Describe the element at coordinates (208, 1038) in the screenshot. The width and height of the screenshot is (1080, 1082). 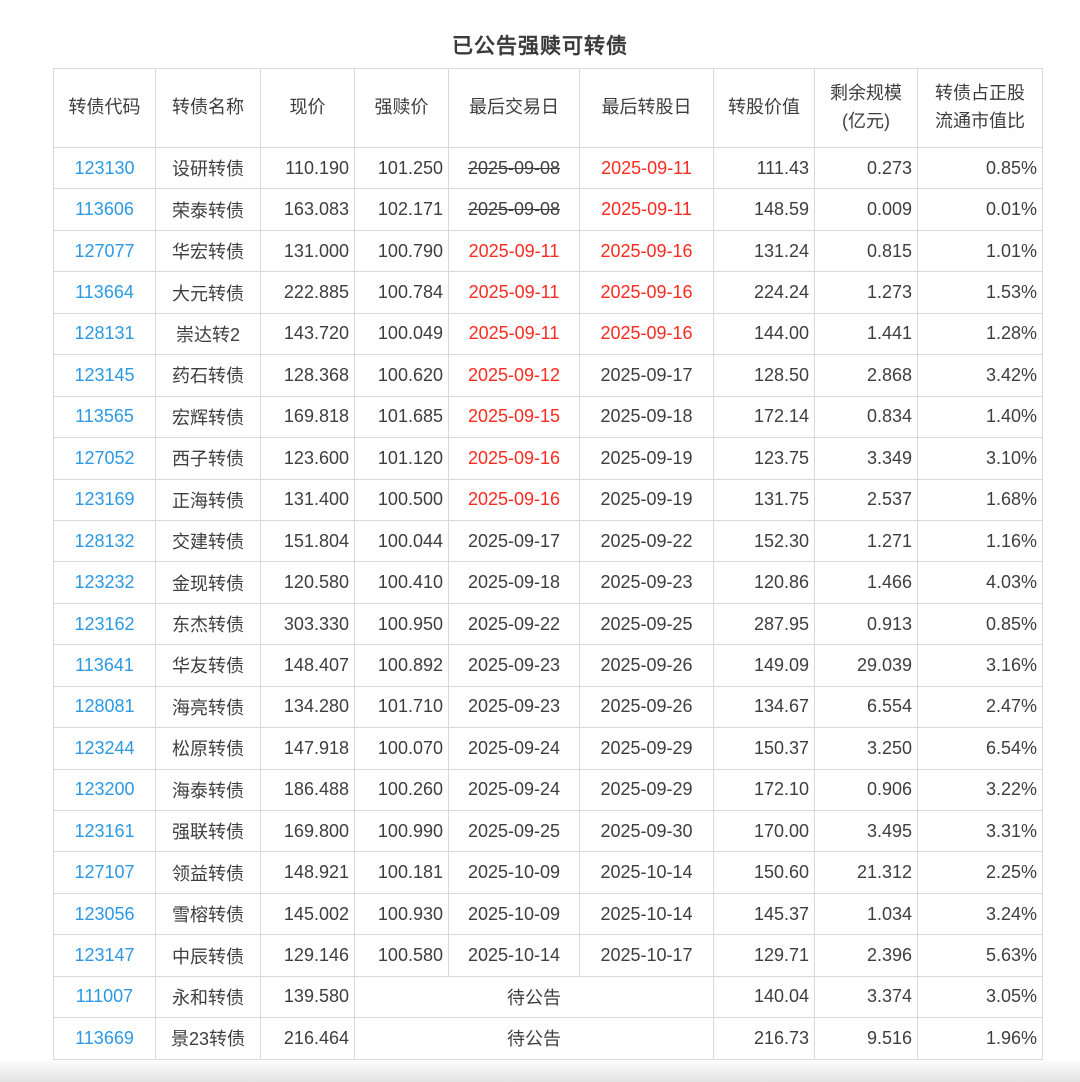
I see `bond-name: 景23转债` at that location.